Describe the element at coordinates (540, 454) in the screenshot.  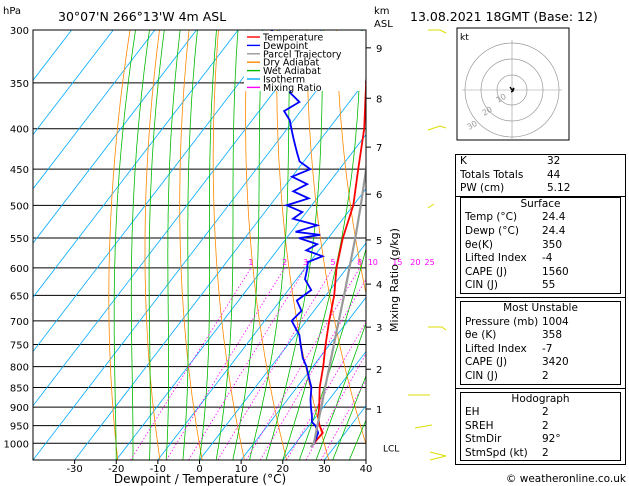
I see `hodo-row: StmSpd (kt) 2` at that location.